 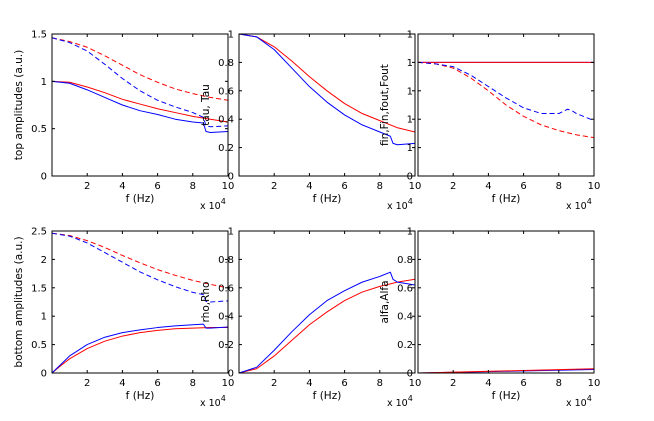 What do you see at coordinates (39, 35) in the screenshot?
I see `y-tick-label: 1.5` at bounding box center [39, 35].